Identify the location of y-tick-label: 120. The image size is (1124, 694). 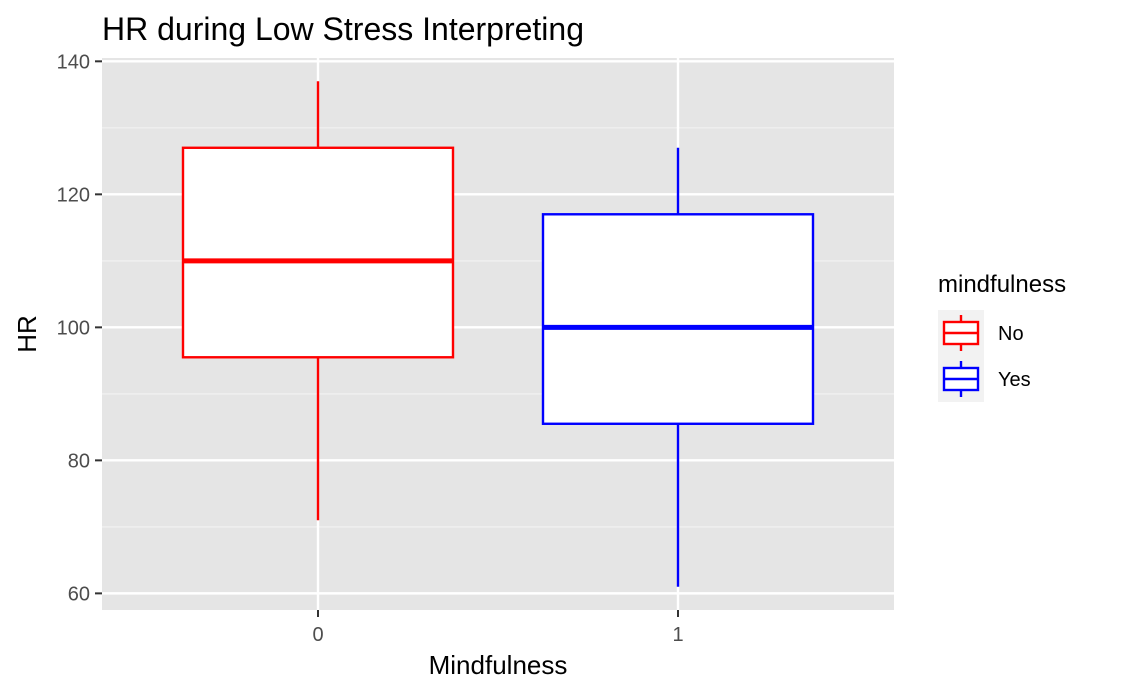
(73, 195).